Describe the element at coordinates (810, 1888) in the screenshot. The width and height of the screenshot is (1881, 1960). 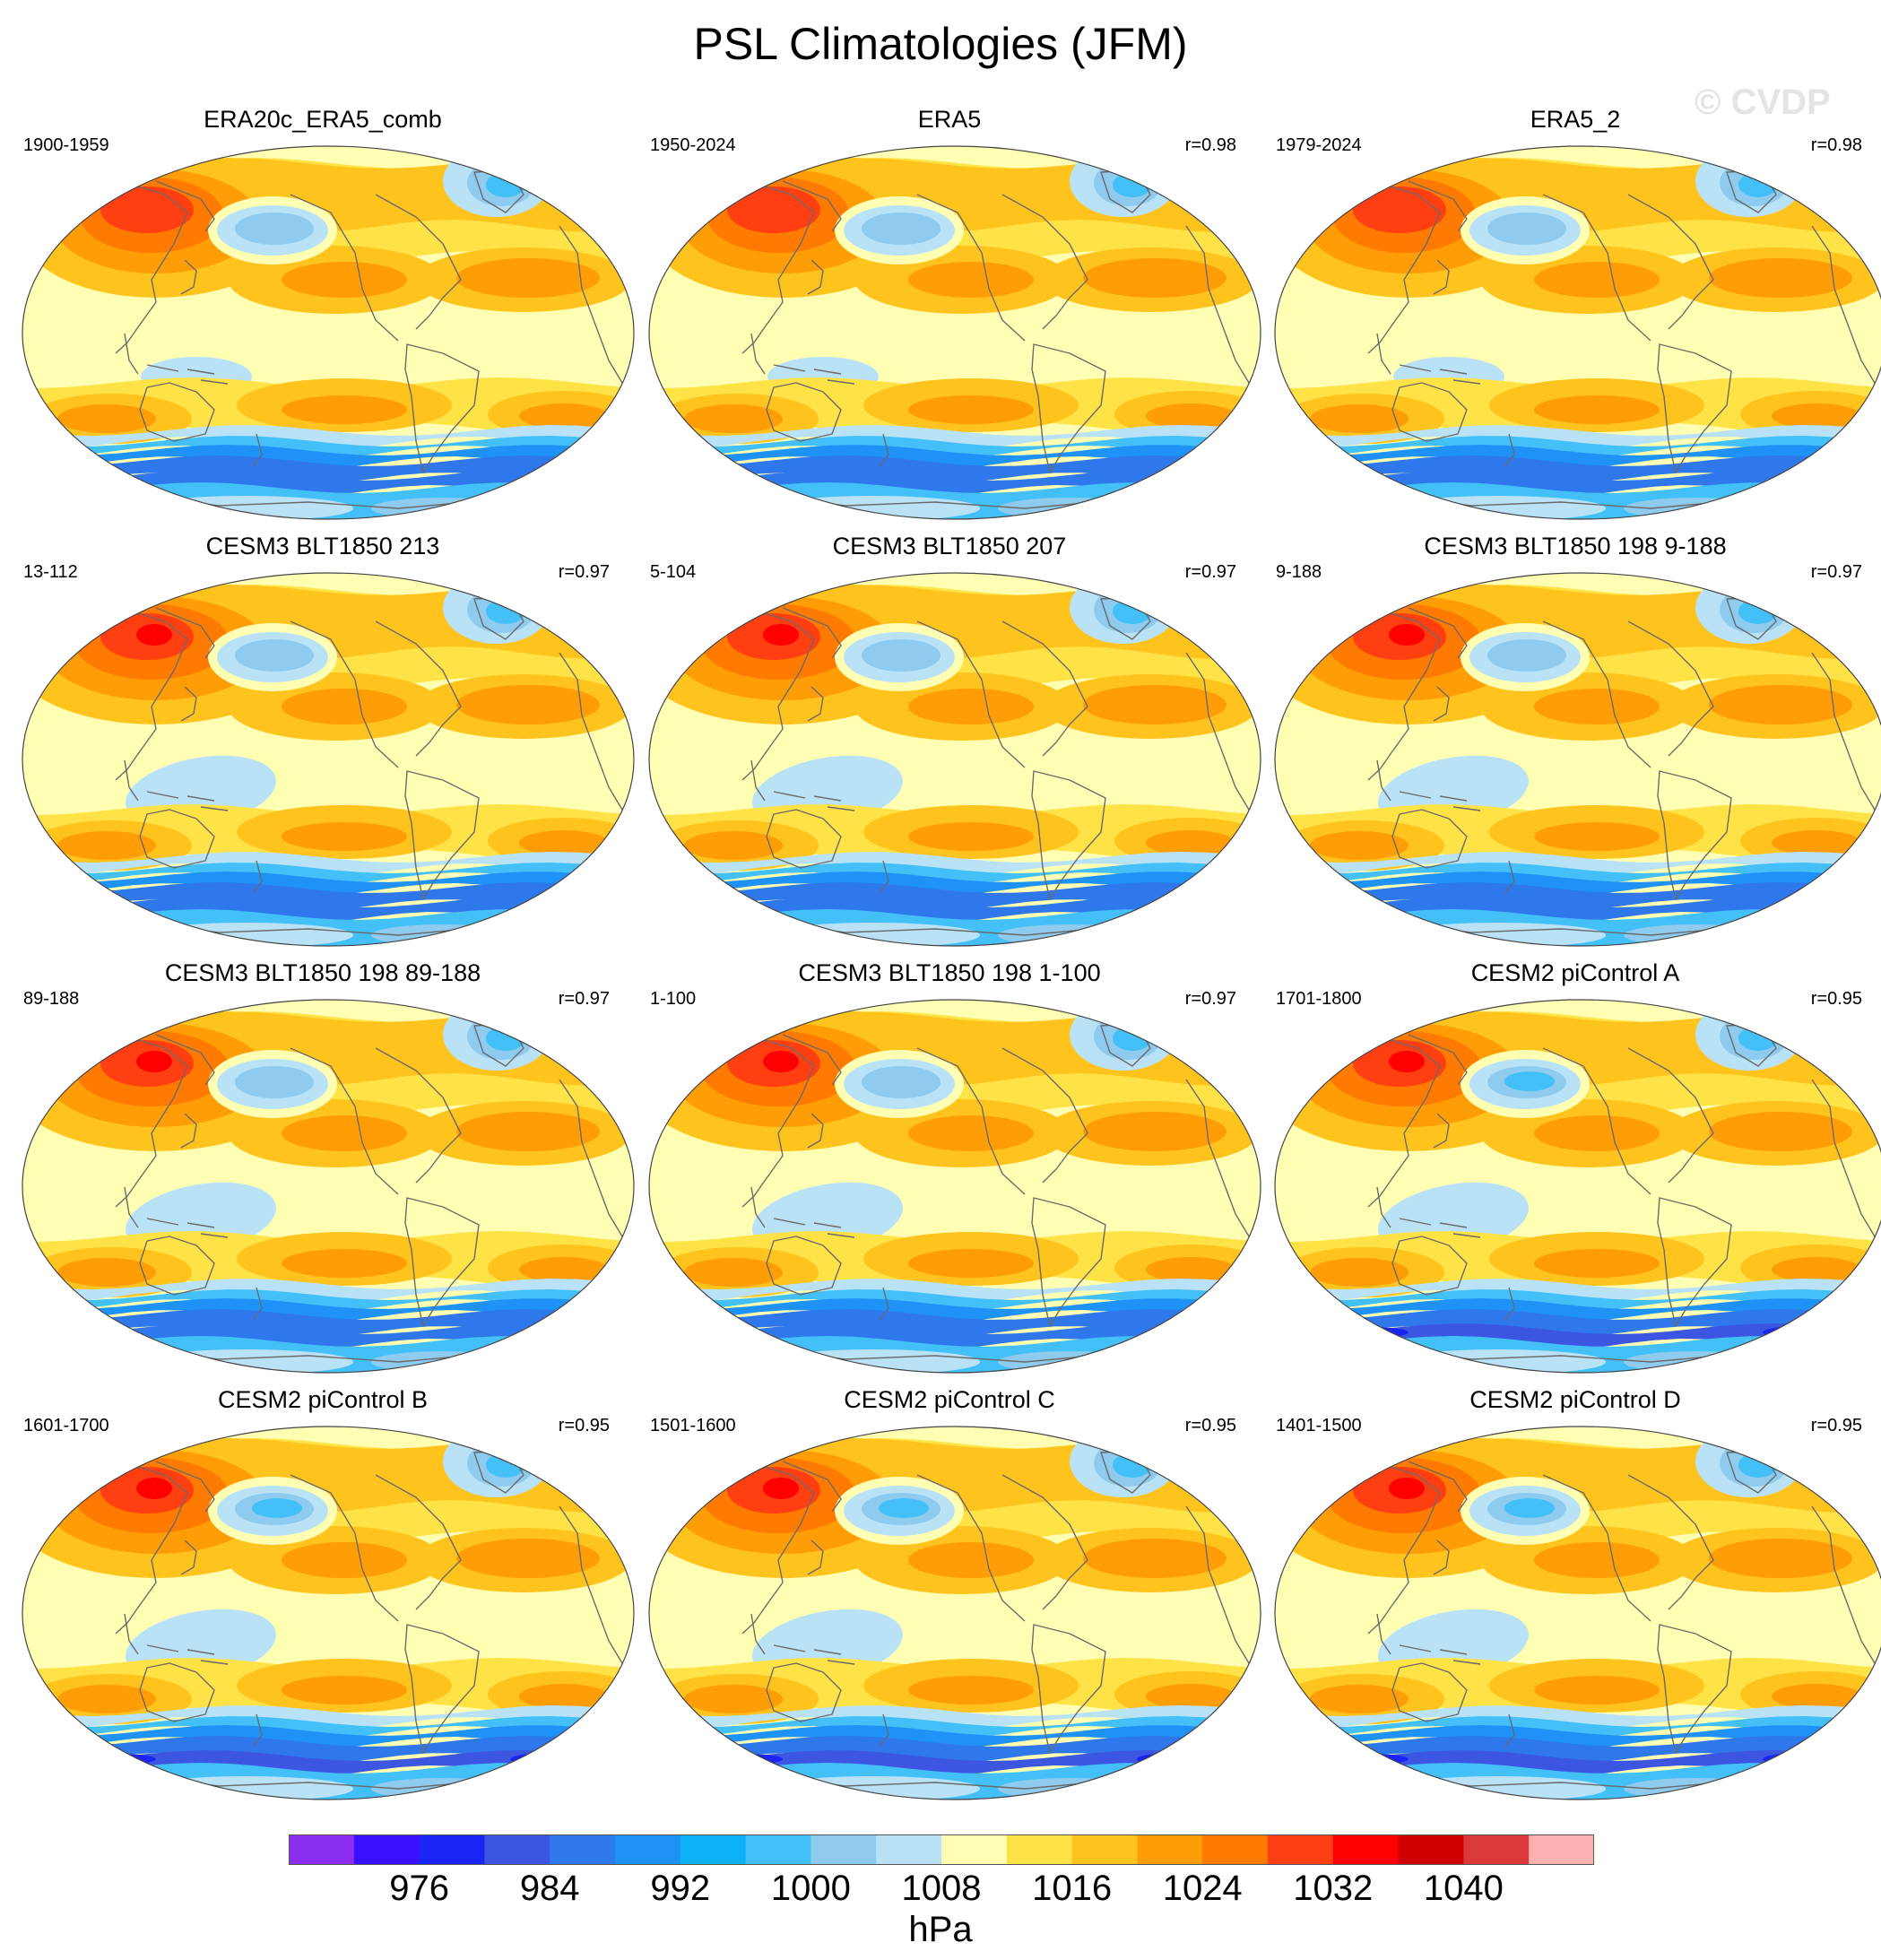
I see `colorbar-tick-label: 1000` at that location.